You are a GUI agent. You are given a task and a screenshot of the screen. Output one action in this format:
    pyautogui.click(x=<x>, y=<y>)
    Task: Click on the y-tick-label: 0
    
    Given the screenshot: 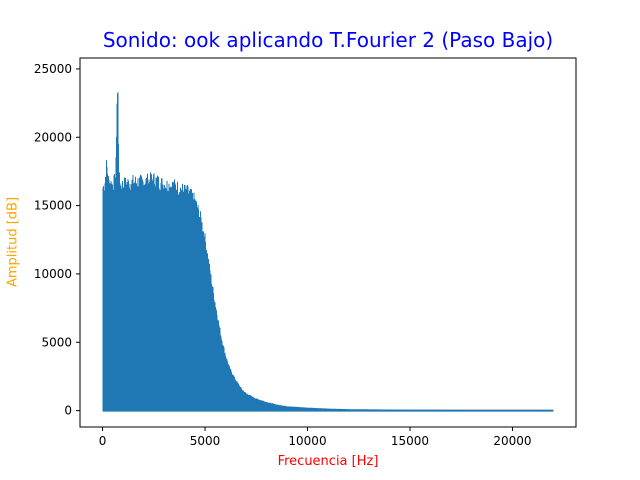 What is the action you would take?
    pyautogui.click(x=68, y=411)
    